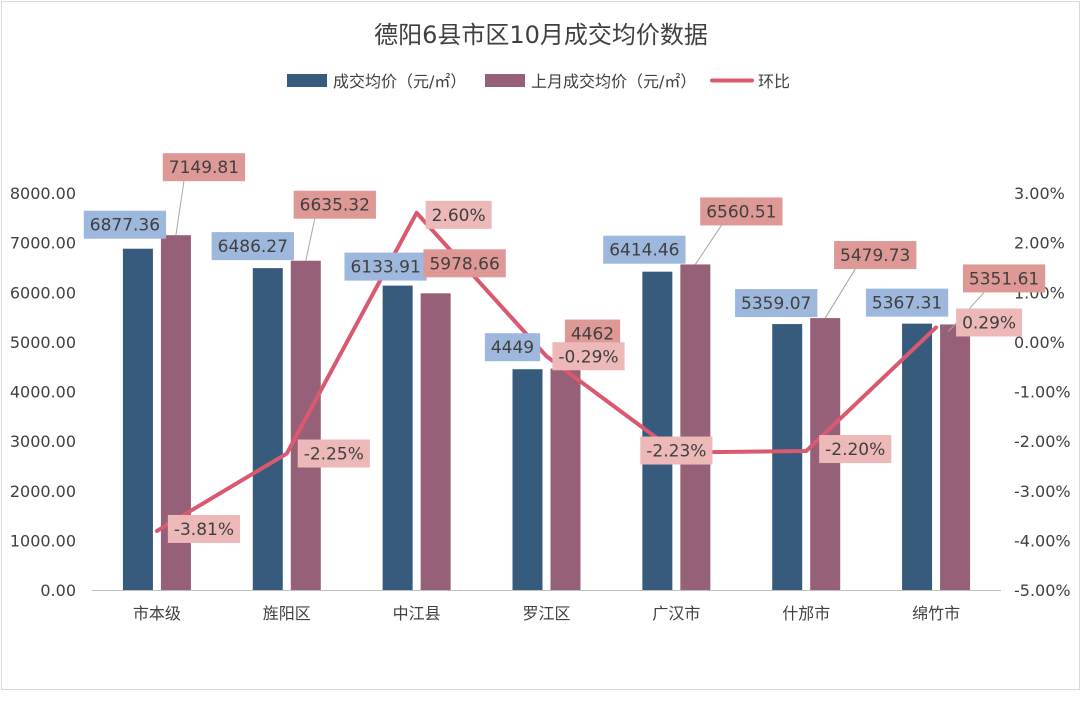 The image size is (1080, 701). What do you see at coordinates (43, 392) in the screenshot?
I see `y-left-tick-label: 4000.00` at bounding box center [43, 392].